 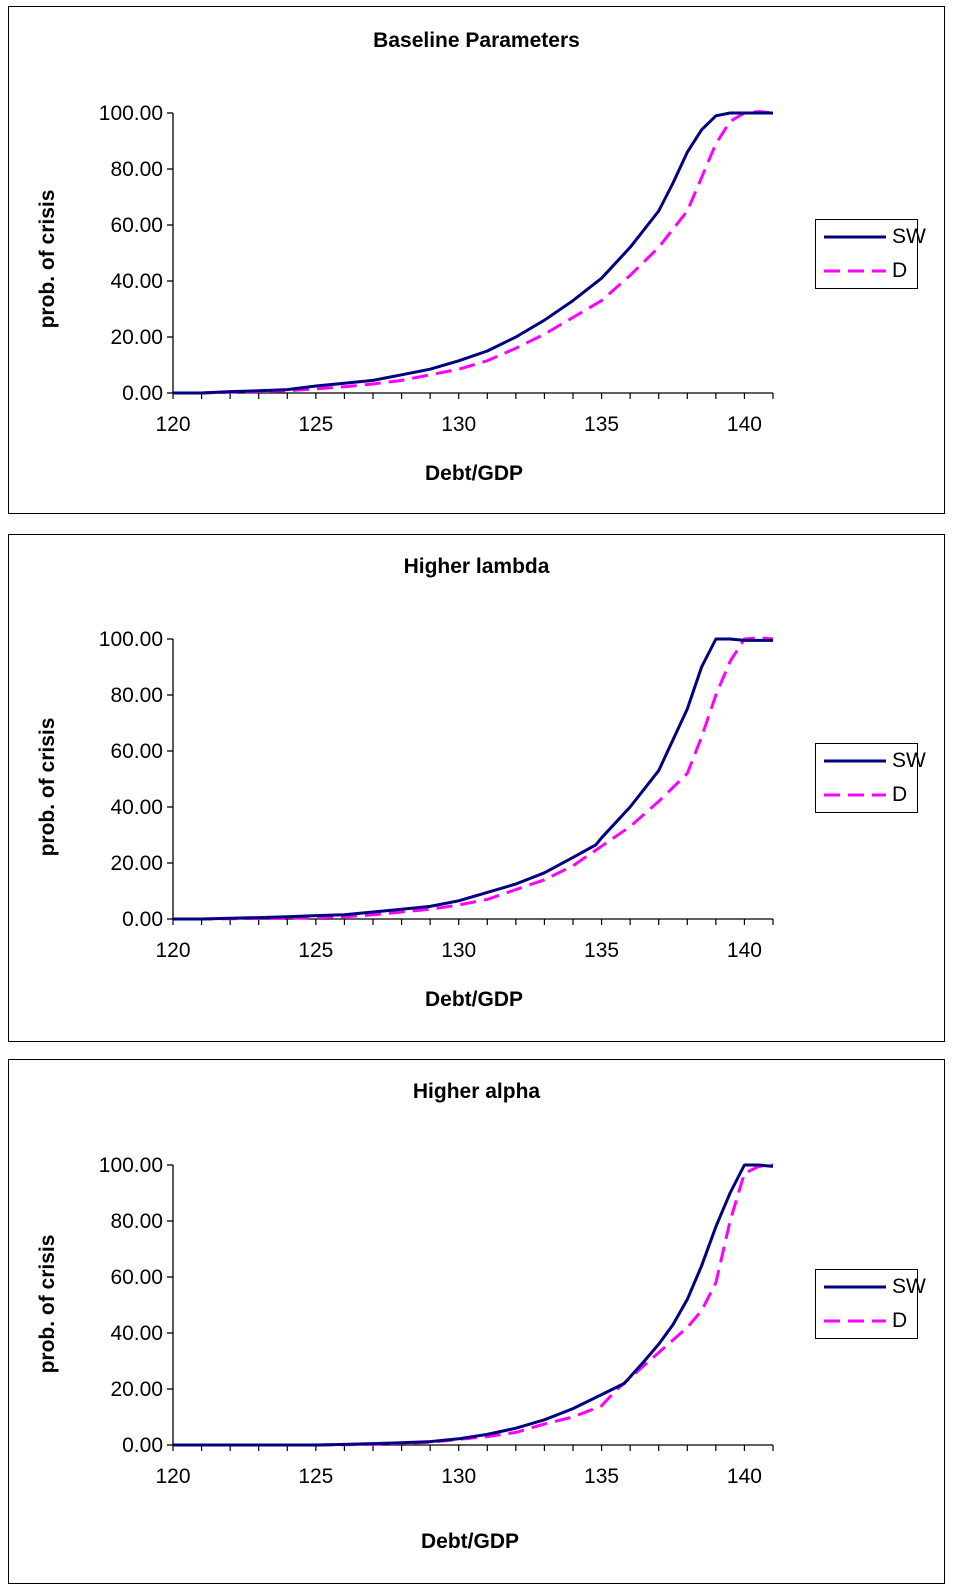 What do you see at coordinates (476, 40) in the screenshot?
I see `chart-title: Baseline Parameters` at bounding box center [476, 40].